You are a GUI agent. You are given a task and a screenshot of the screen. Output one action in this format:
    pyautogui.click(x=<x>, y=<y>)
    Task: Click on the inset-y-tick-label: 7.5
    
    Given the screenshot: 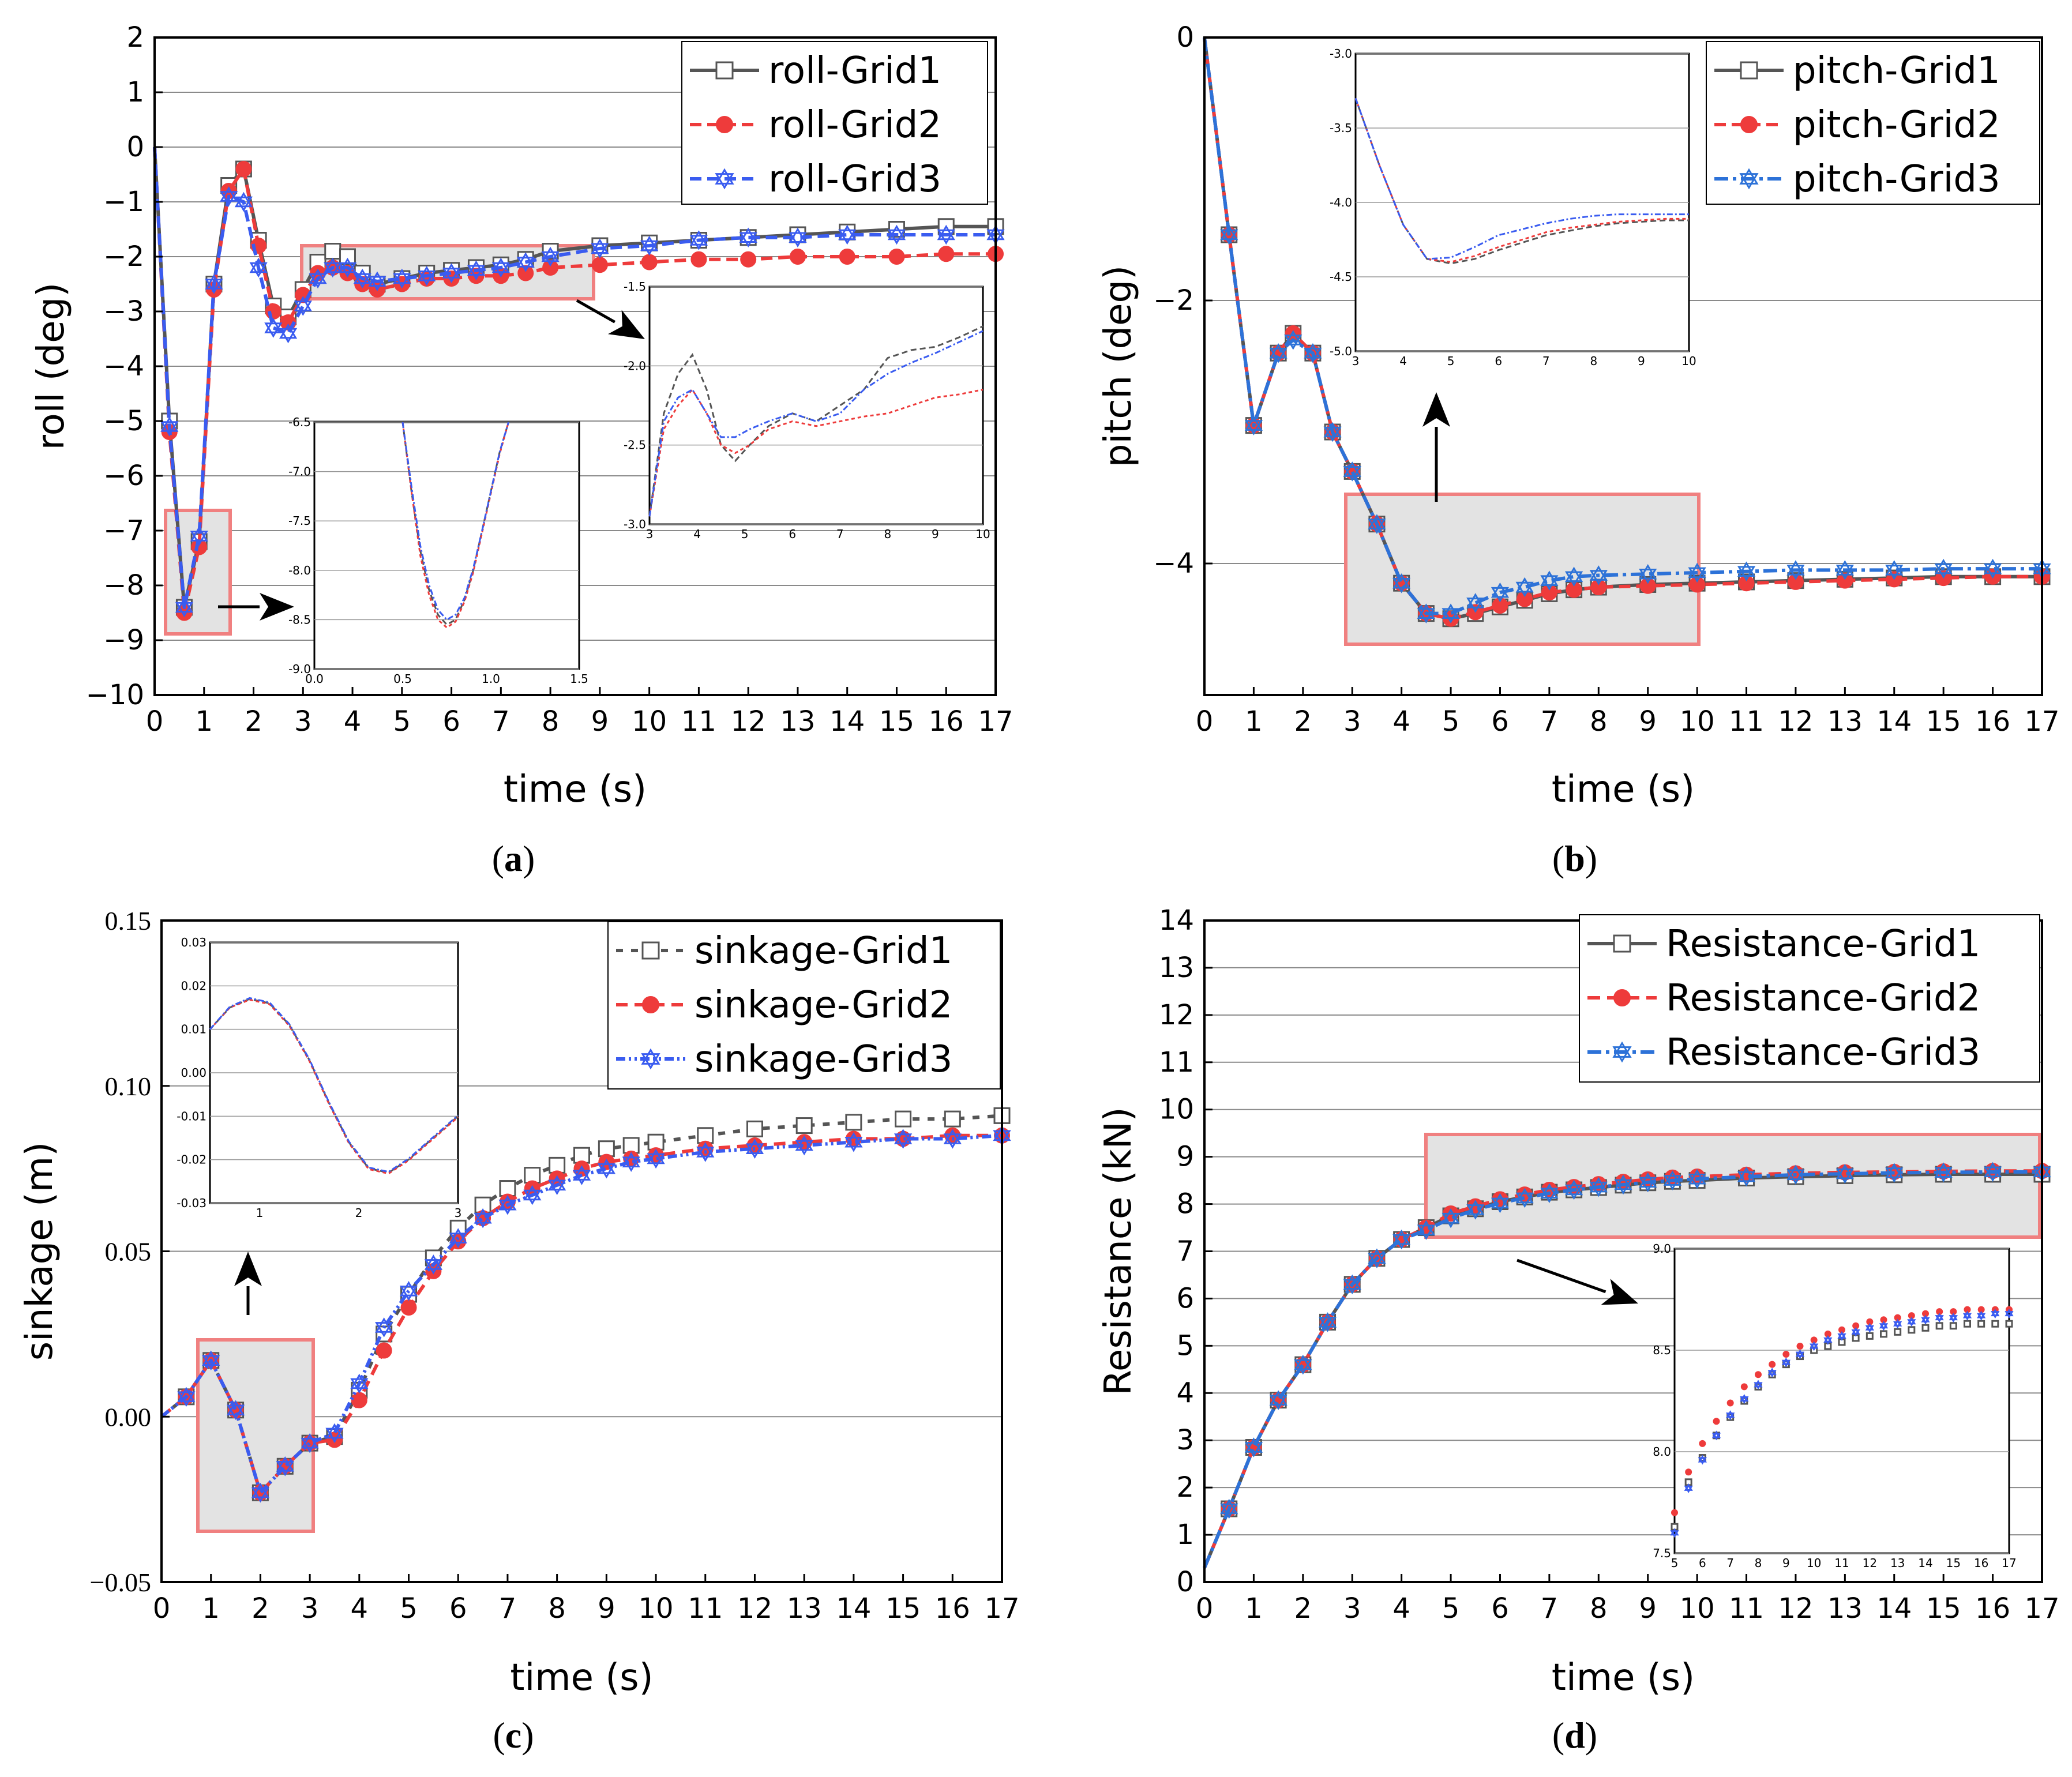 What is the action you would take?
    pyautogui.click(x=1662, y=1553)
    